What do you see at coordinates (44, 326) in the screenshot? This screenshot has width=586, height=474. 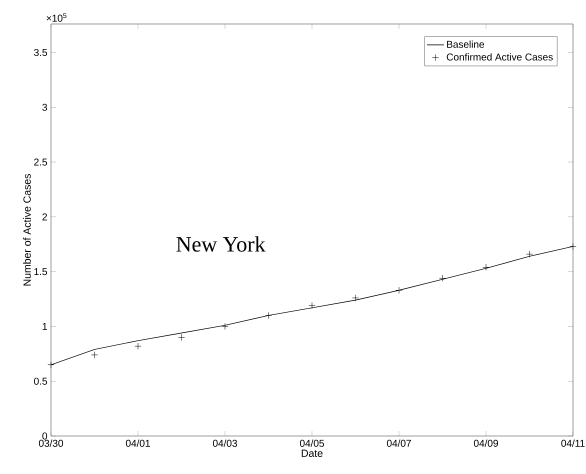 I see `y-tick-label: 1` at bounding box center [44, 326].